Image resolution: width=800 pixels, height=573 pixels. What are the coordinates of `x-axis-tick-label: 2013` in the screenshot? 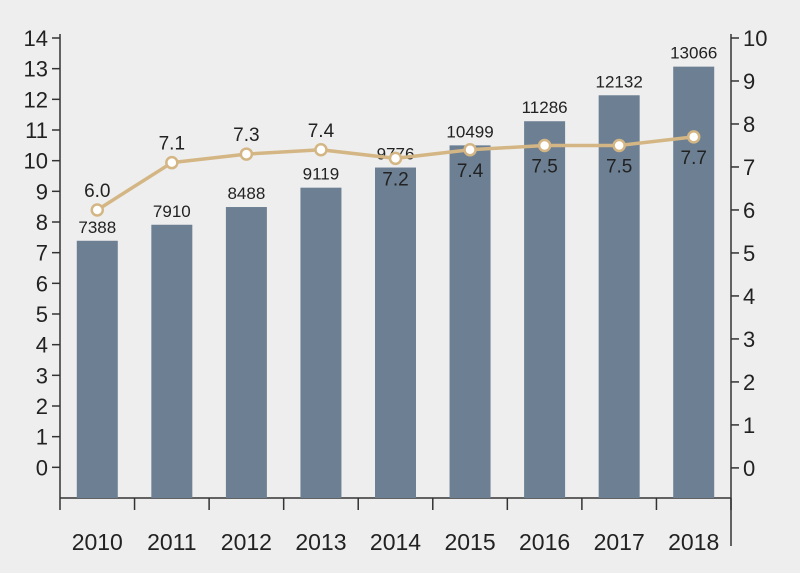 It's located at (320, 542).